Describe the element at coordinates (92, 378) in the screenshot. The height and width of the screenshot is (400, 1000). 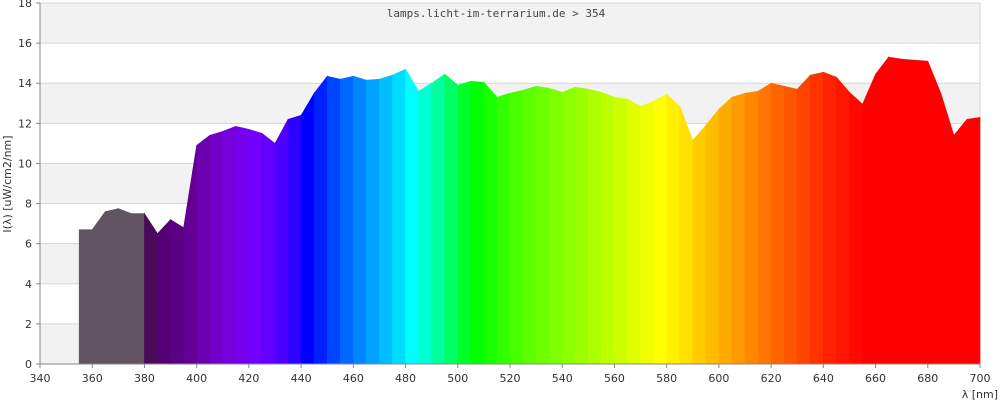
I see `x-tick-label: 360` at that location.